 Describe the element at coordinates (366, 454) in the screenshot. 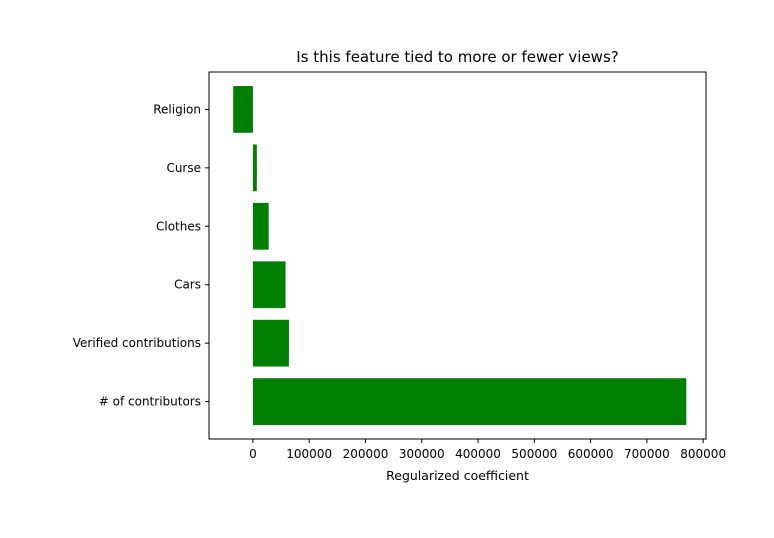

I see `x-tick-label: 200000` at that location.